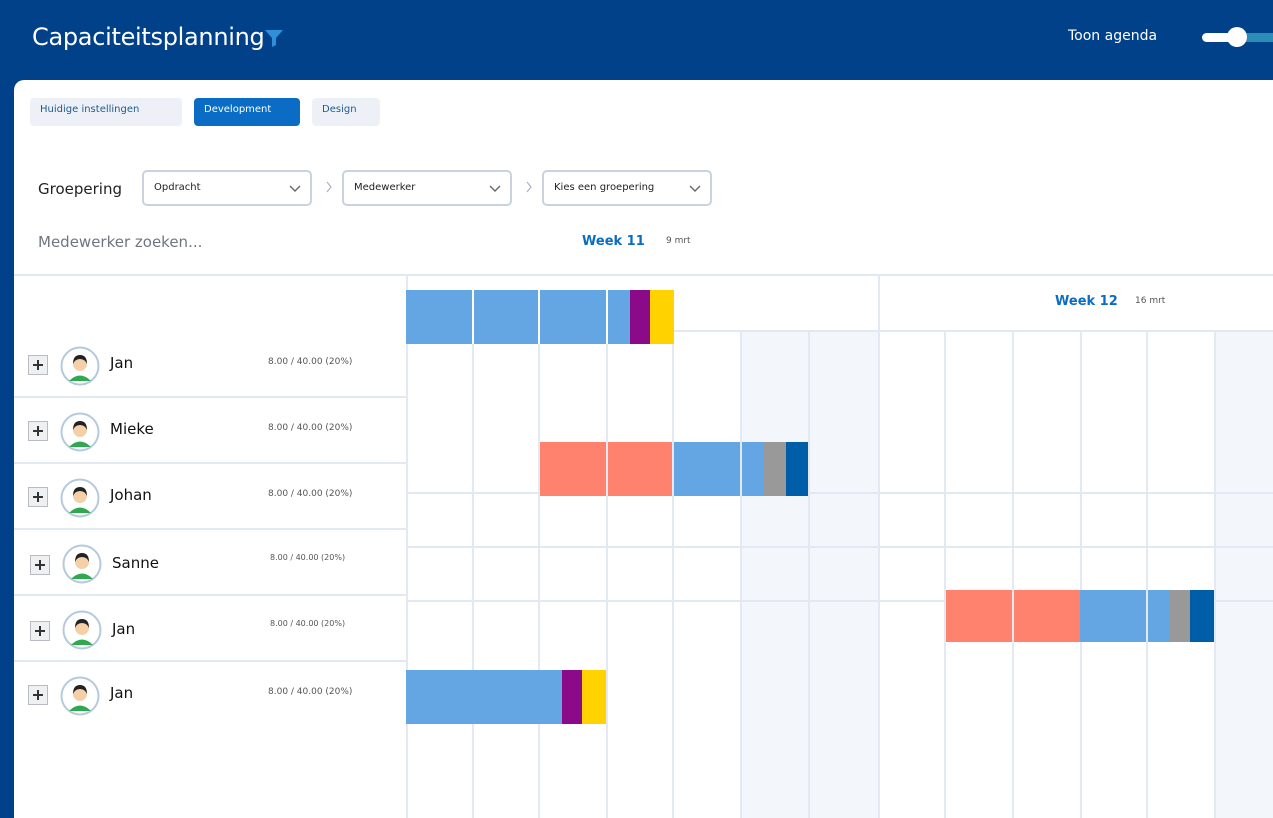  I want to click on grouping-select-opdracht: Opdracht, so click(227, 188).